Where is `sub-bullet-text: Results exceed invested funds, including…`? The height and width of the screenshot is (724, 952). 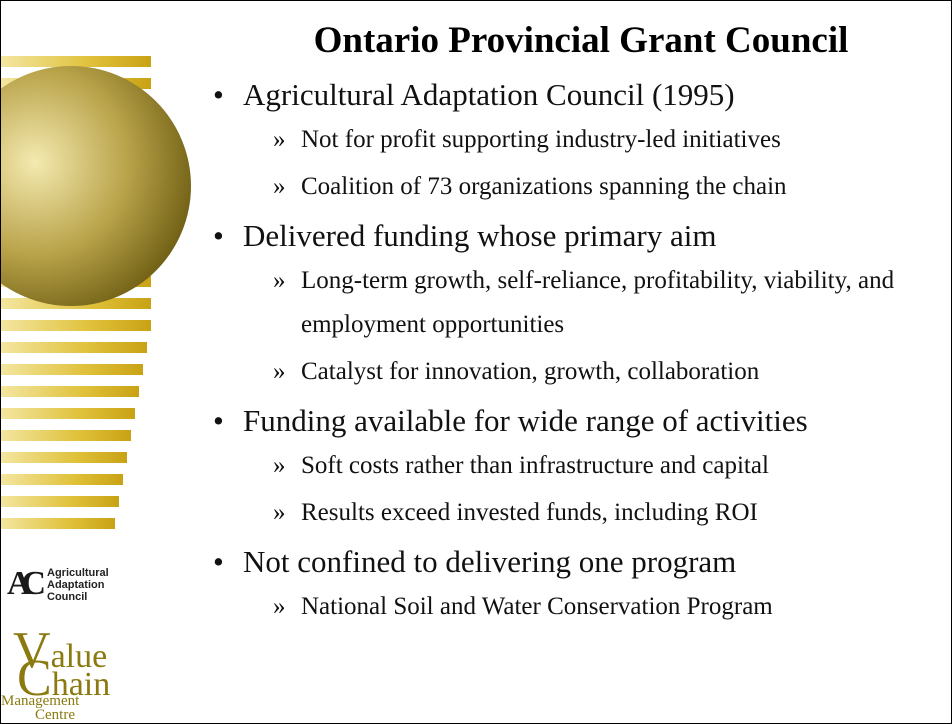
sub-bullet-text: Results exceed invested funds, including… is located at coordinates (529, 512).